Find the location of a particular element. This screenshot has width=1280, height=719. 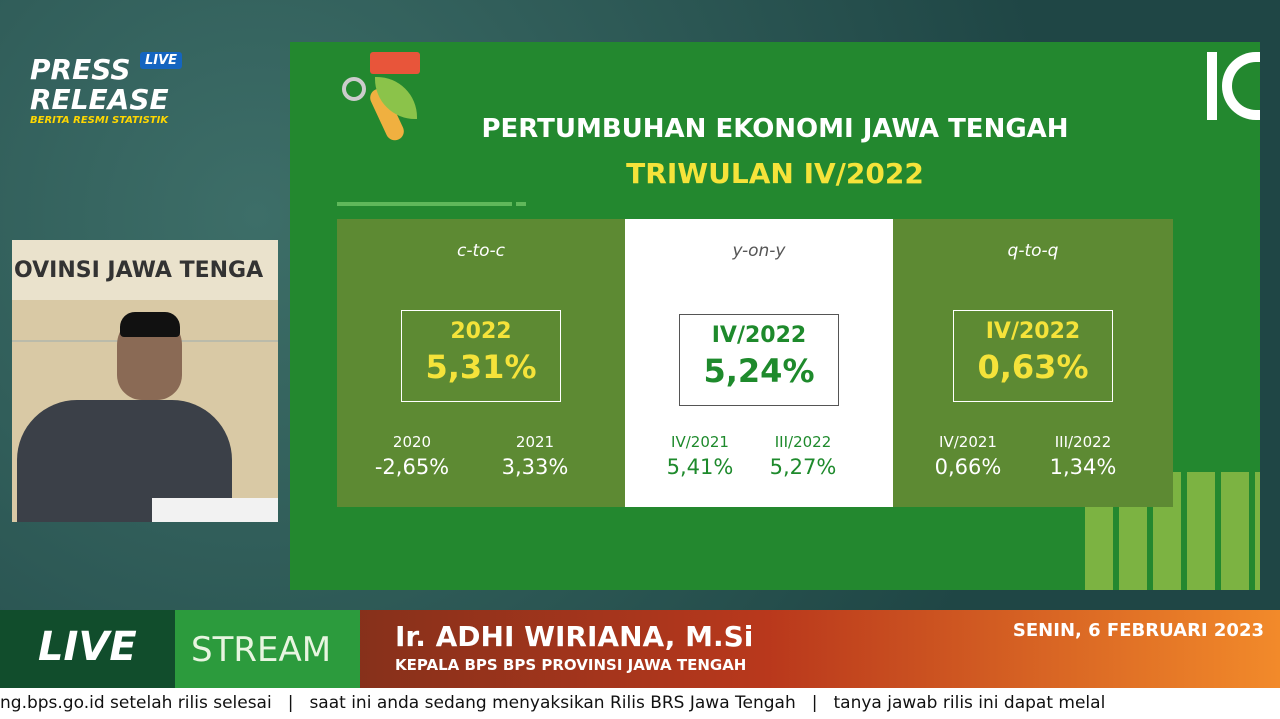

webcam-video: OVINSI JAWA TENGA is located at coordinates (145, 381).